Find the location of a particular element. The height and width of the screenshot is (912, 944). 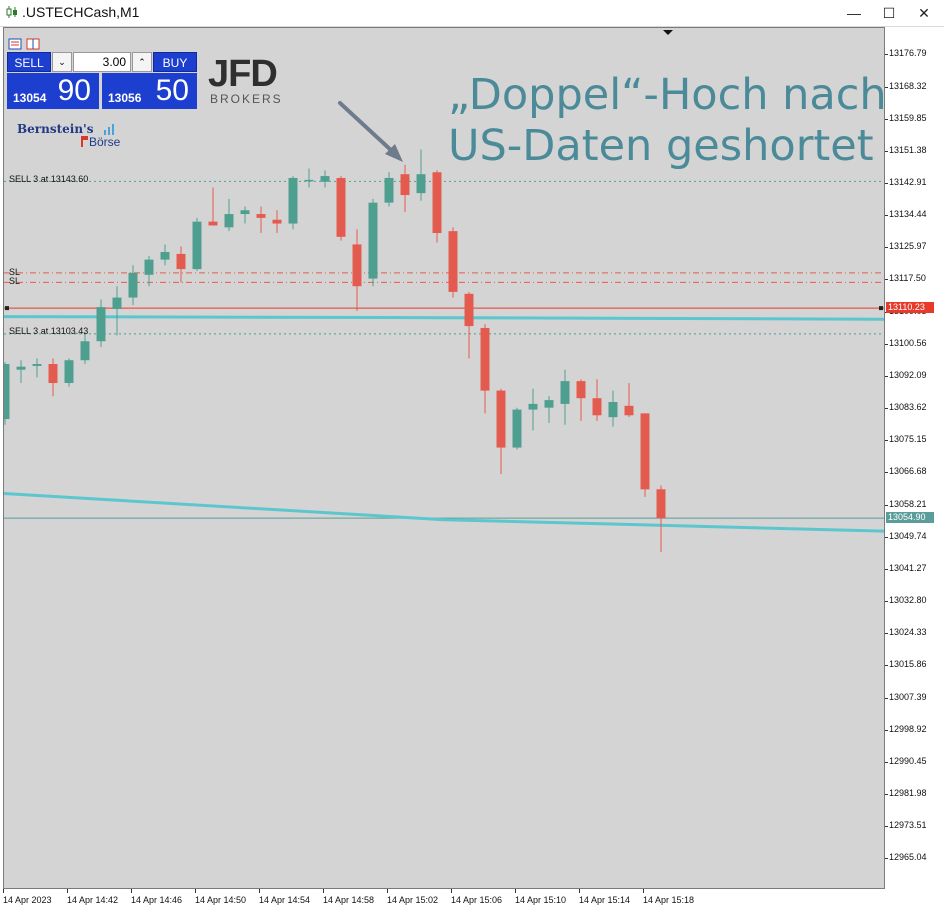

buy-quote-pips: 50 is located at coordinates (172, 90).